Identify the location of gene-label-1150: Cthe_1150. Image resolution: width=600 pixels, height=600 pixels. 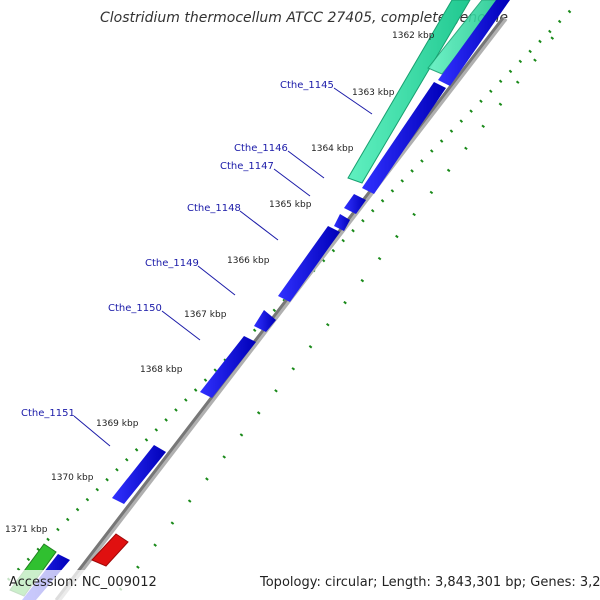
(135, 308).